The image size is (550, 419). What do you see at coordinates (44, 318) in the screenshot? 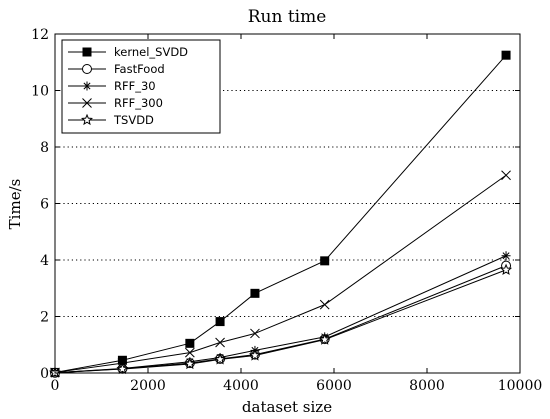
I see `y-tick-label: 2` at bounding box center [44, 318].